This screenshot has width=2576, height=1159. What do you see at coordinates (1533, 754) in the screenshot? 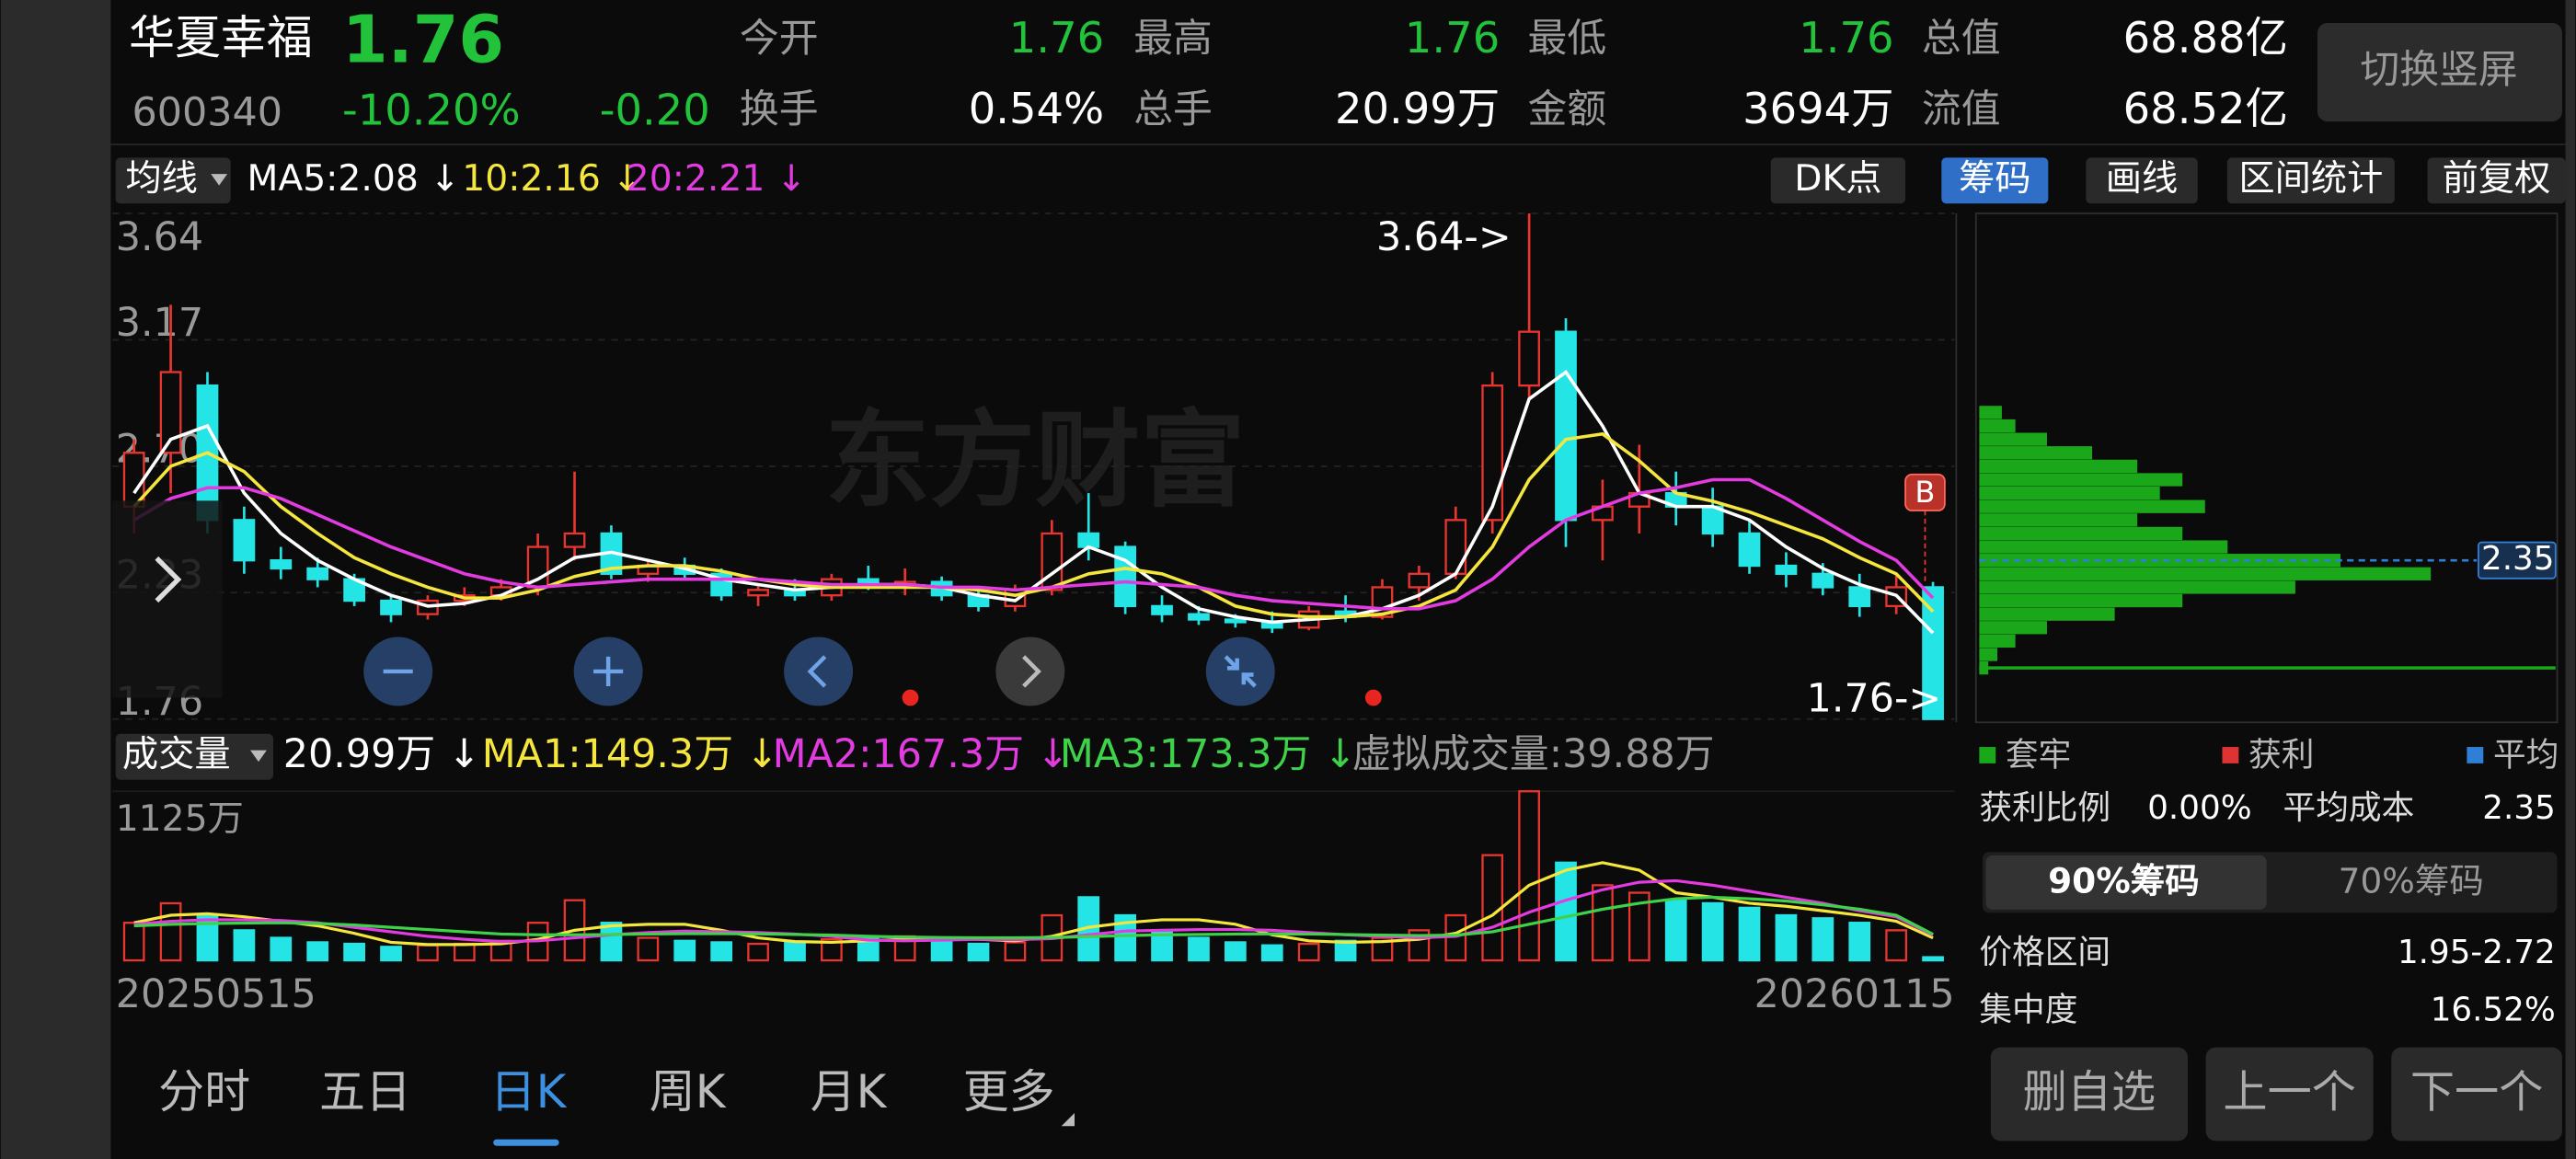
I see `virtual-volume: 虚拟成交量:39.88万` at bounding box center [1533, 754].